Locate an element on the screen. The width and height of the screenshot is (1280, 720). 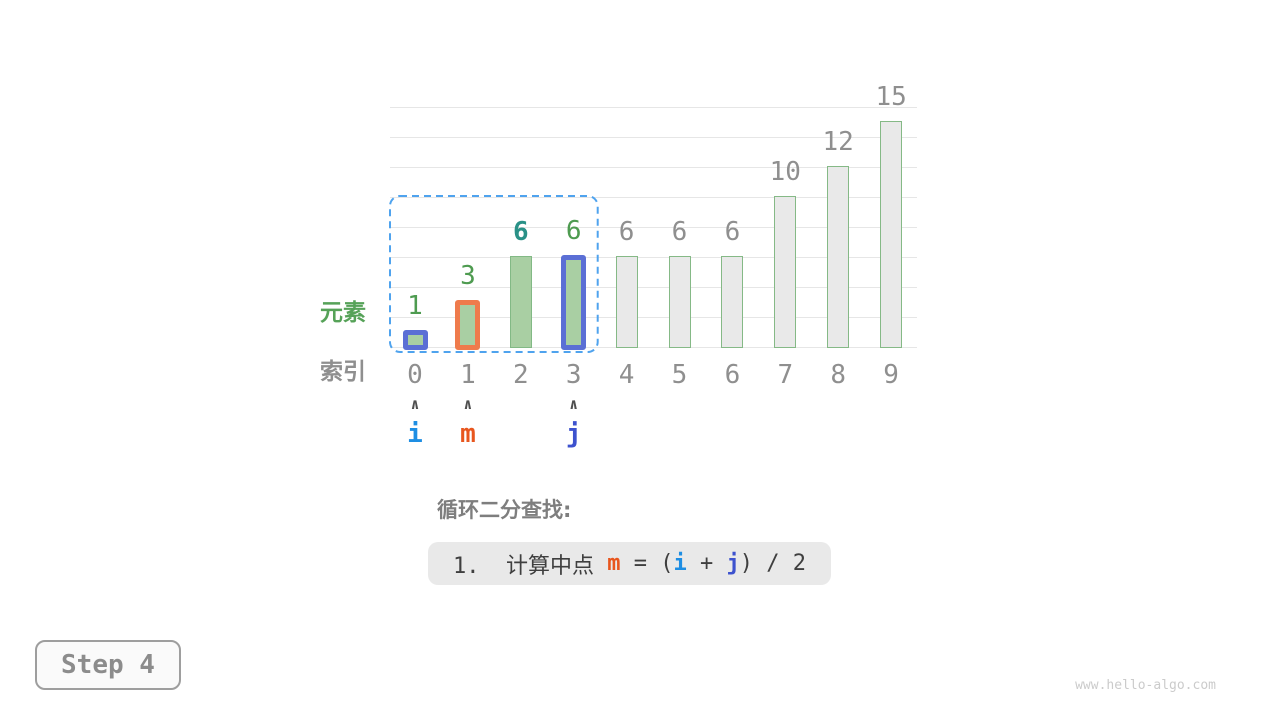
index-label: 0 is located at coordinates (415, 375).